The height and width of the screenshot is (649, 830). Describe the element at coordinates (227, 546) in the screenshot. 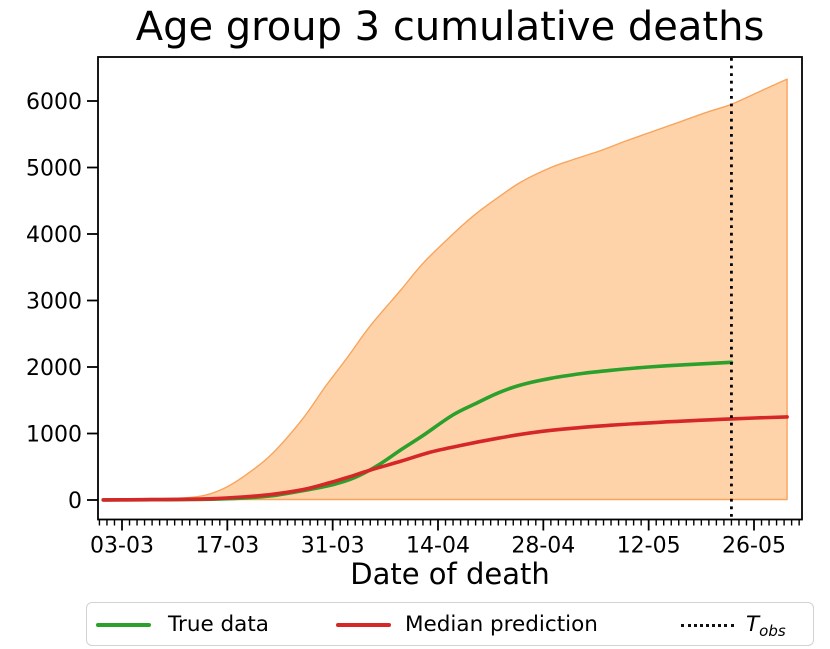

I see `x-tick-label: 17-03` at that location.